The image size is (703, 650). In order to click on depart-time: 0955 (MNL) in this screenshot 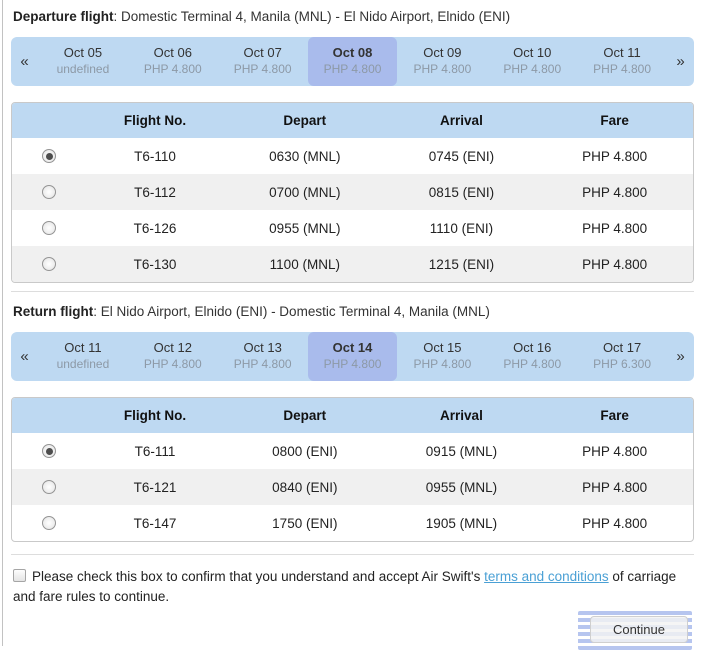, I will do `click(305, 228)`.